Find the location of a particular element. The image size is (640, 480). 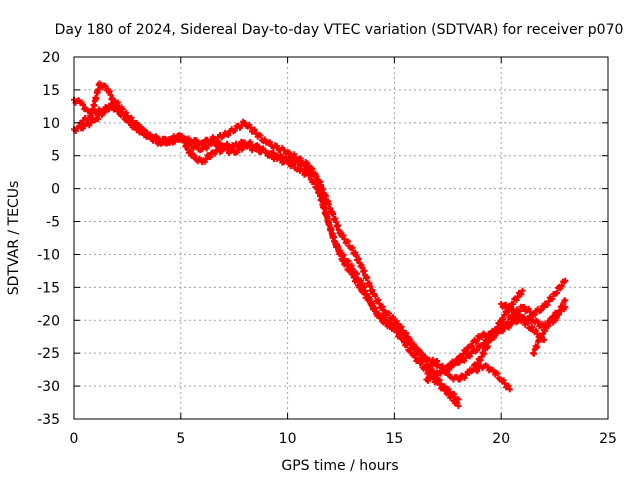

x-tick-label: 15 is located at coordinates (394, 439).